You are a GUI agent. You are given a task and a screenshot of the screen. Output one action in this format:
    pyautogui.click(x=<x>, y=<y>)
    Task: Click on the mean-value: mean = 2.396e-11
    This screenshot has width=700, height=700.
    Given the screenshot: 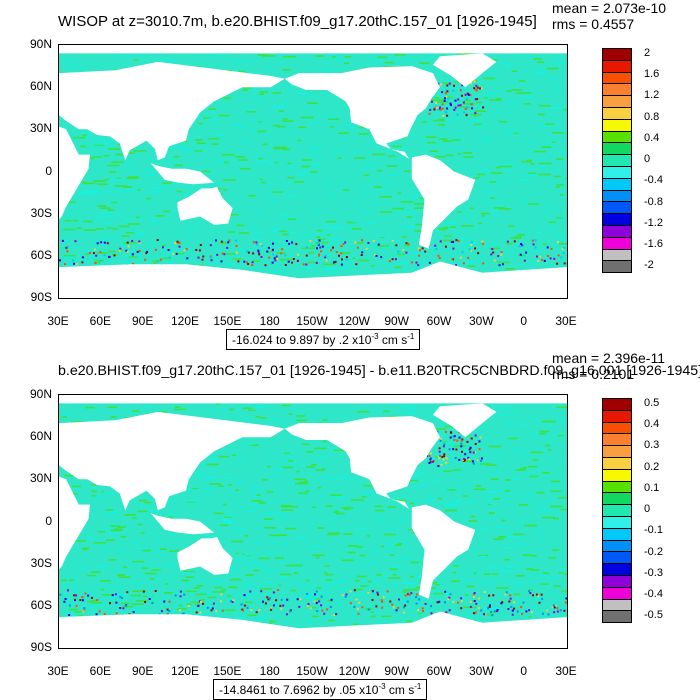 What is the action you would take?
    pyautogui.click(x=608, y=358)
    